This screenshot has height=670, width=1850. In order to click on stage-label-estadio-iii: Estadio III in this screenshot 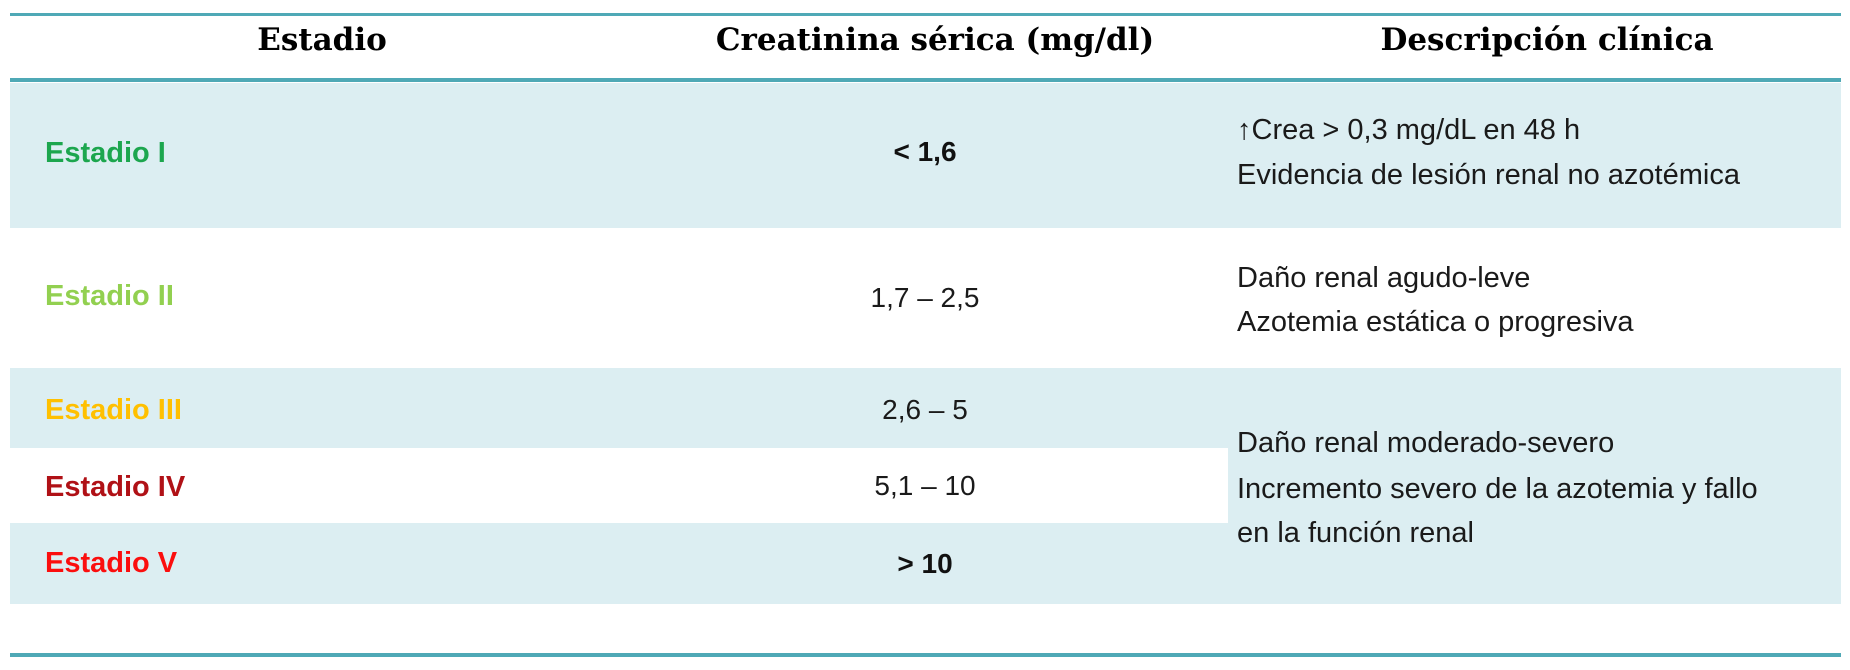, I will do `click(113, 410)`.